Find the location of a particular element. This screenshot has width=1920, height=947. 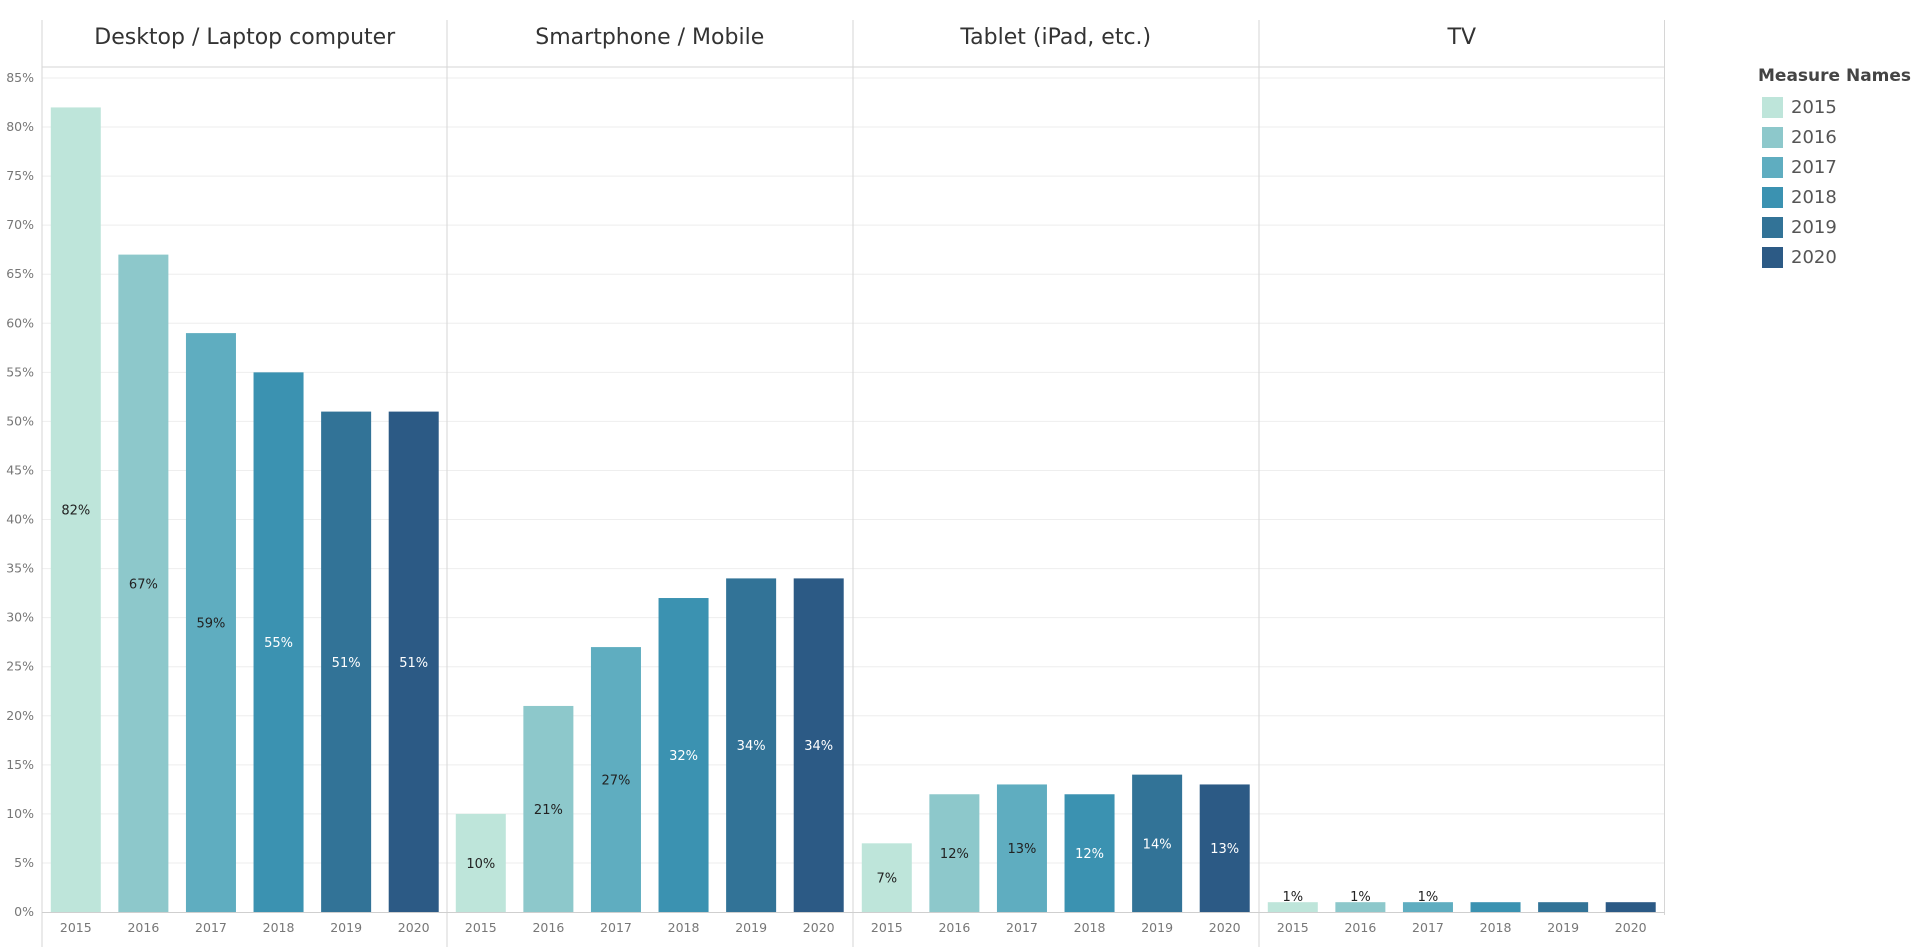

legend-label: 2016 is located at coordinates (1814, 137).